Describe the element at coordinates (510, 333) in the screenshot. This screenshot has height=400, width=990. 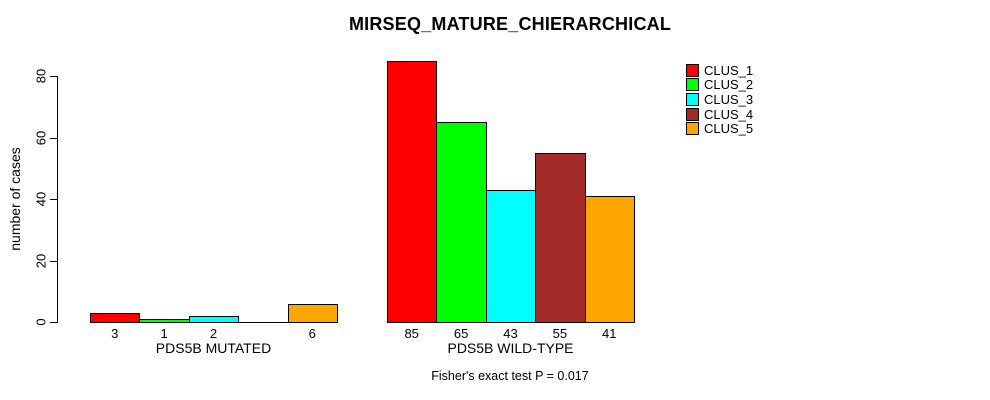
I see `bar-value-label: 43` at that location.